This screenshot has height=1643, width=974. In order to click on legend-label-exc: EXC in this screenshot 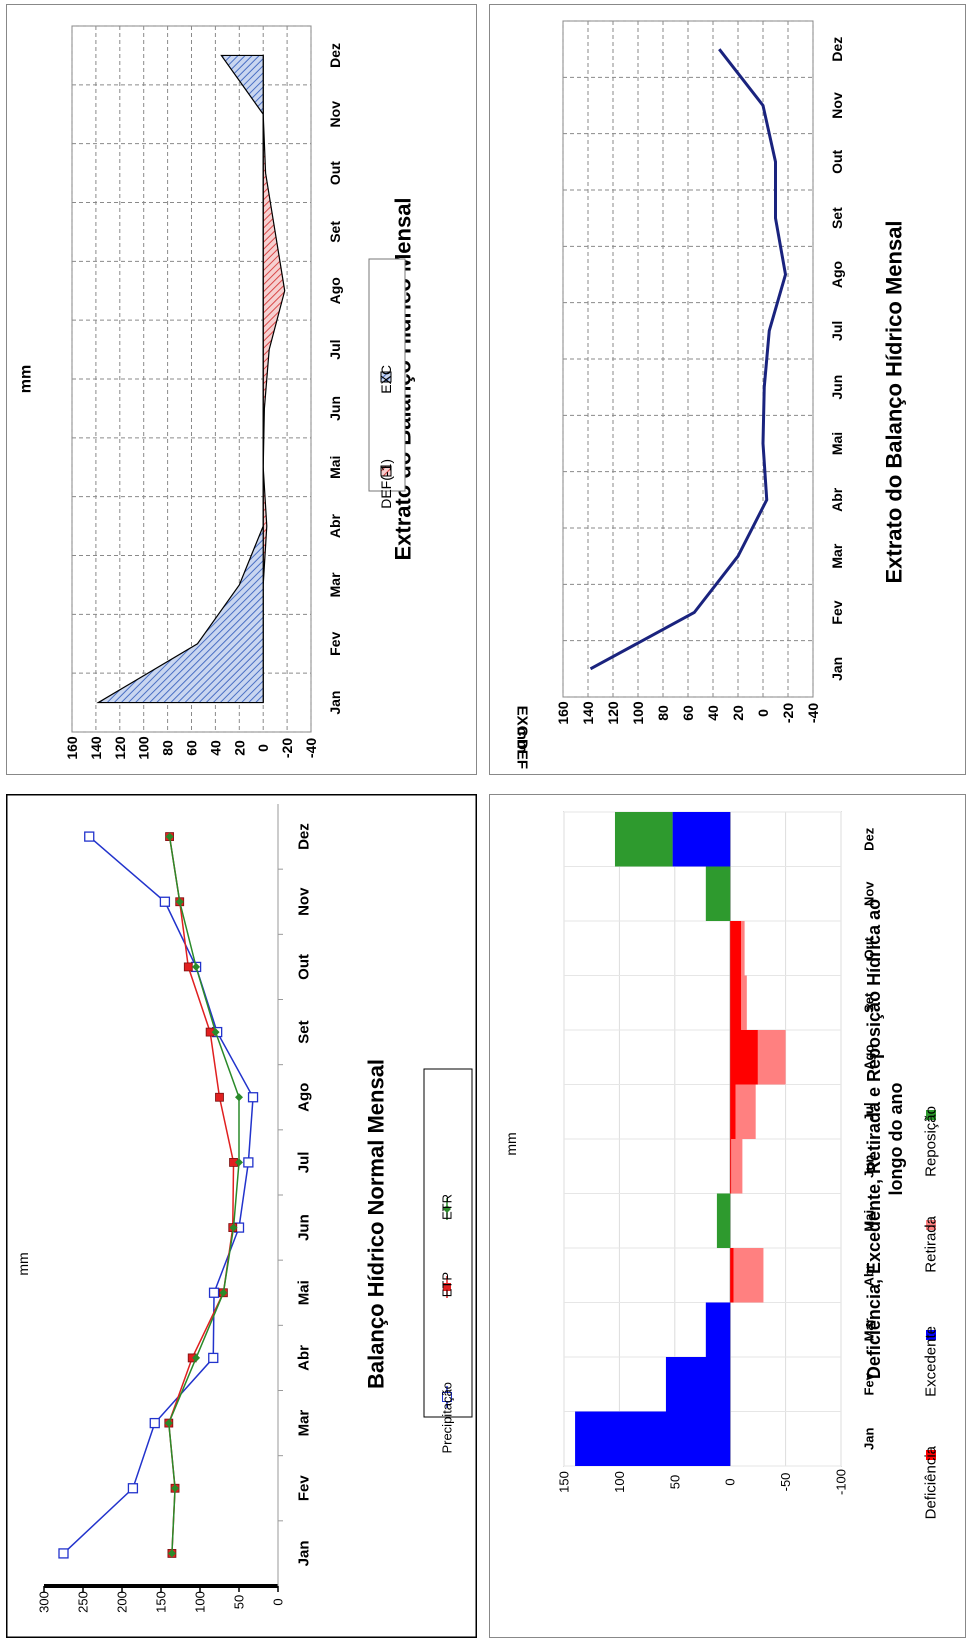, I will do `click(386, 379)`.